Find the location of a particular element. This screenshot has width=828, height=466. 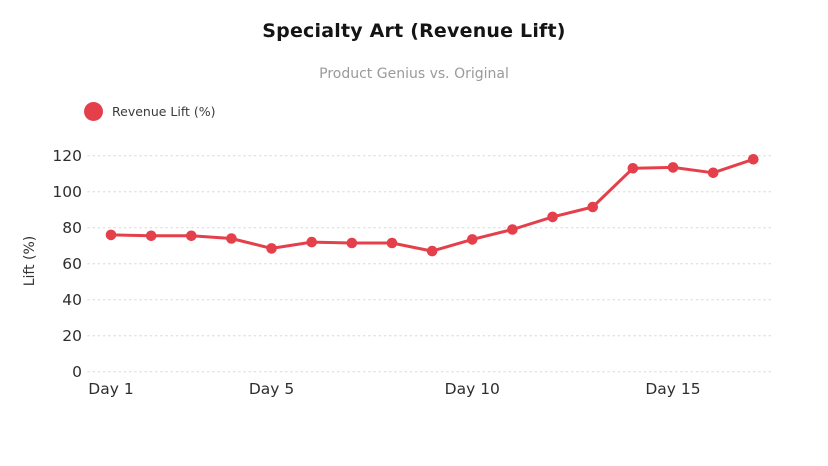

y-tick-label-0: 0 is located at coordinates (77, 372).